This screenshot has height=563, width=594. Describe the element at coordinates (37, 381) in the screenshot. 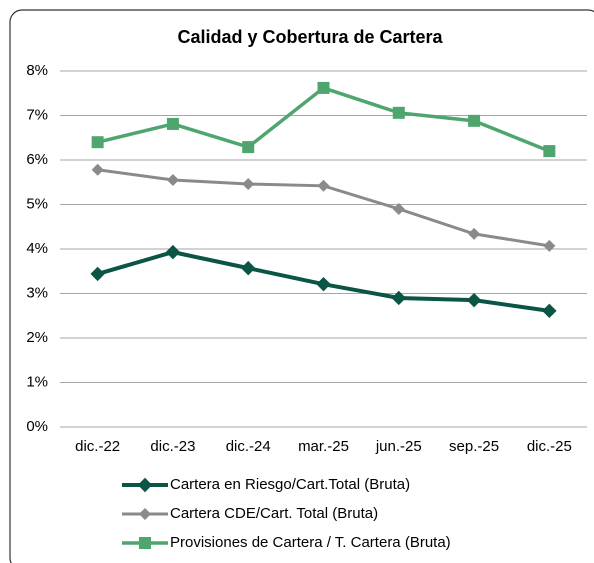

I see `y-tick-label: 1%` at that location.